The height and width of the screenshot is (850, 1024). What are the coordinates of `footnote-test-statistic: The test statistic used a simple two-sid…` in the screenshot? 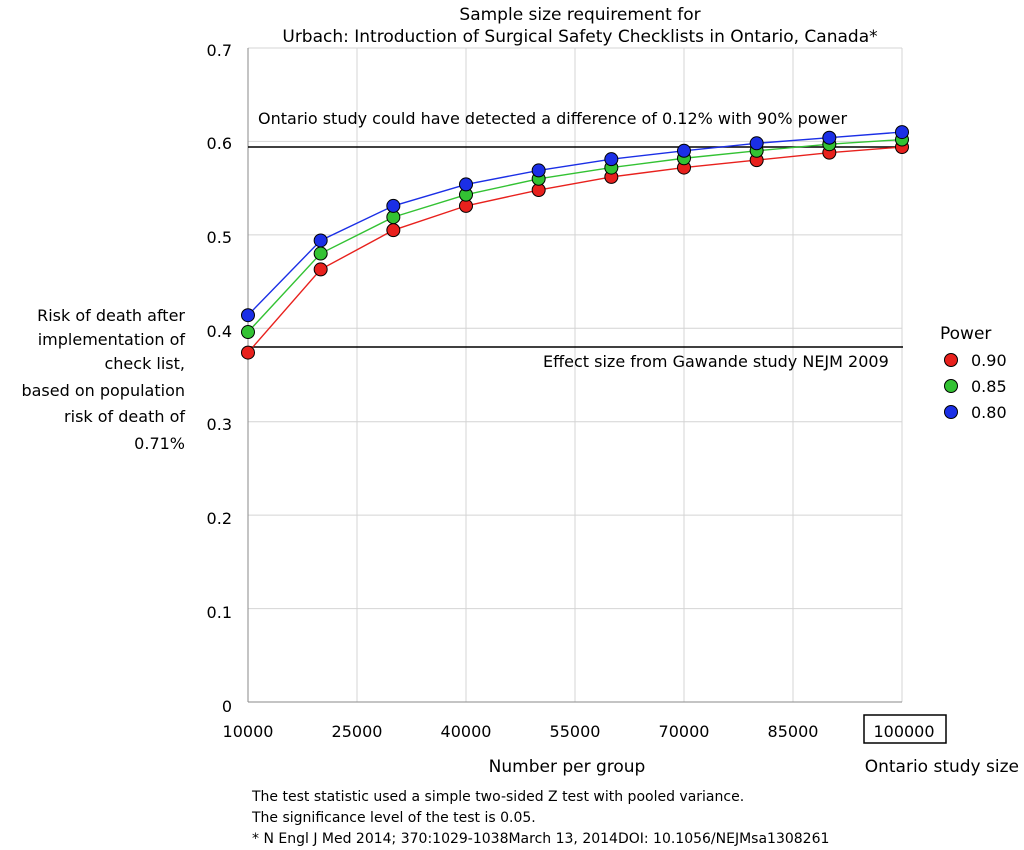 It's located at (498, 797).